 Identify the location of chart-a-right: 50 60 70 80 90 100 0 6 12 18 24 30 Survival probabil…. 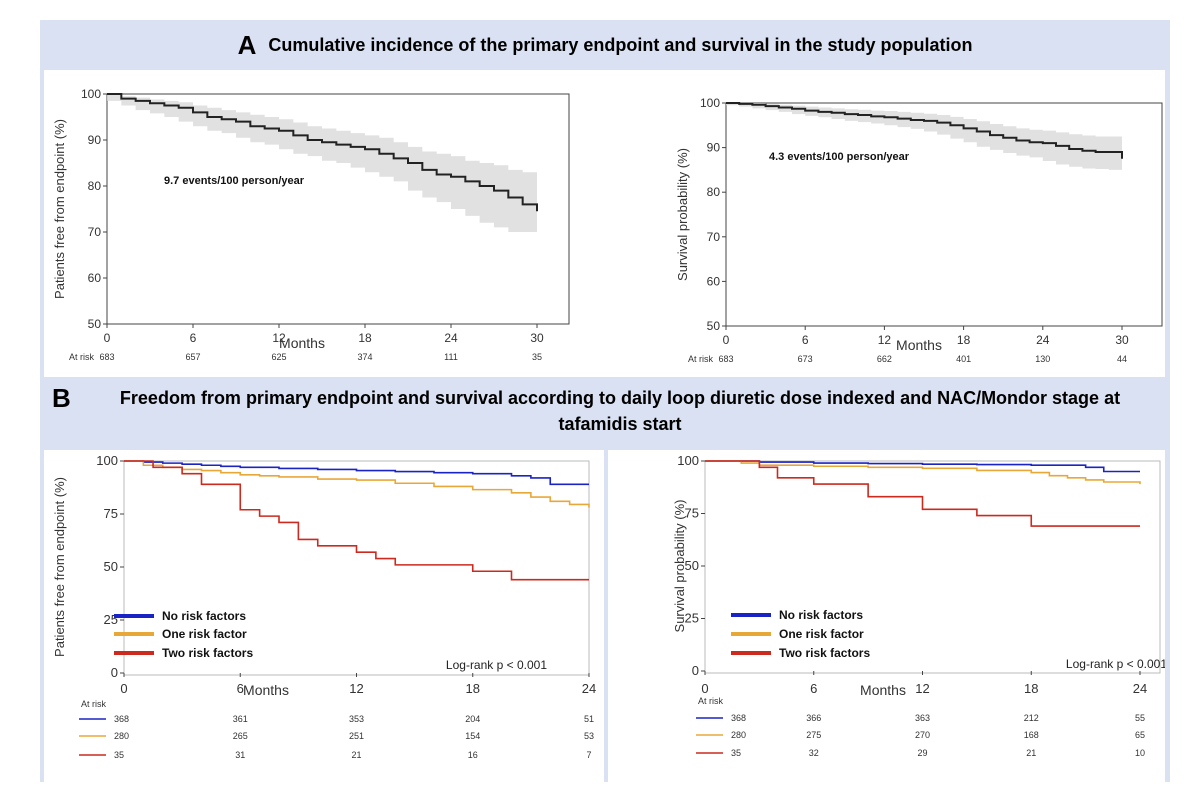
(919, 230).